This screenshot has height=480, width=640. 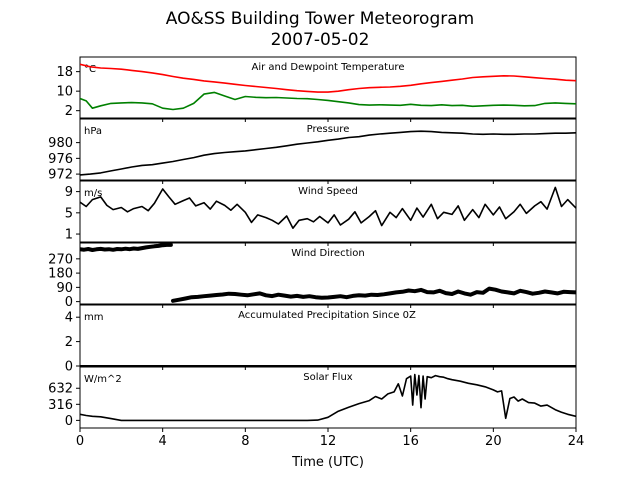 I want to click on x-tick-label: 24, so click(x=576, y=441).